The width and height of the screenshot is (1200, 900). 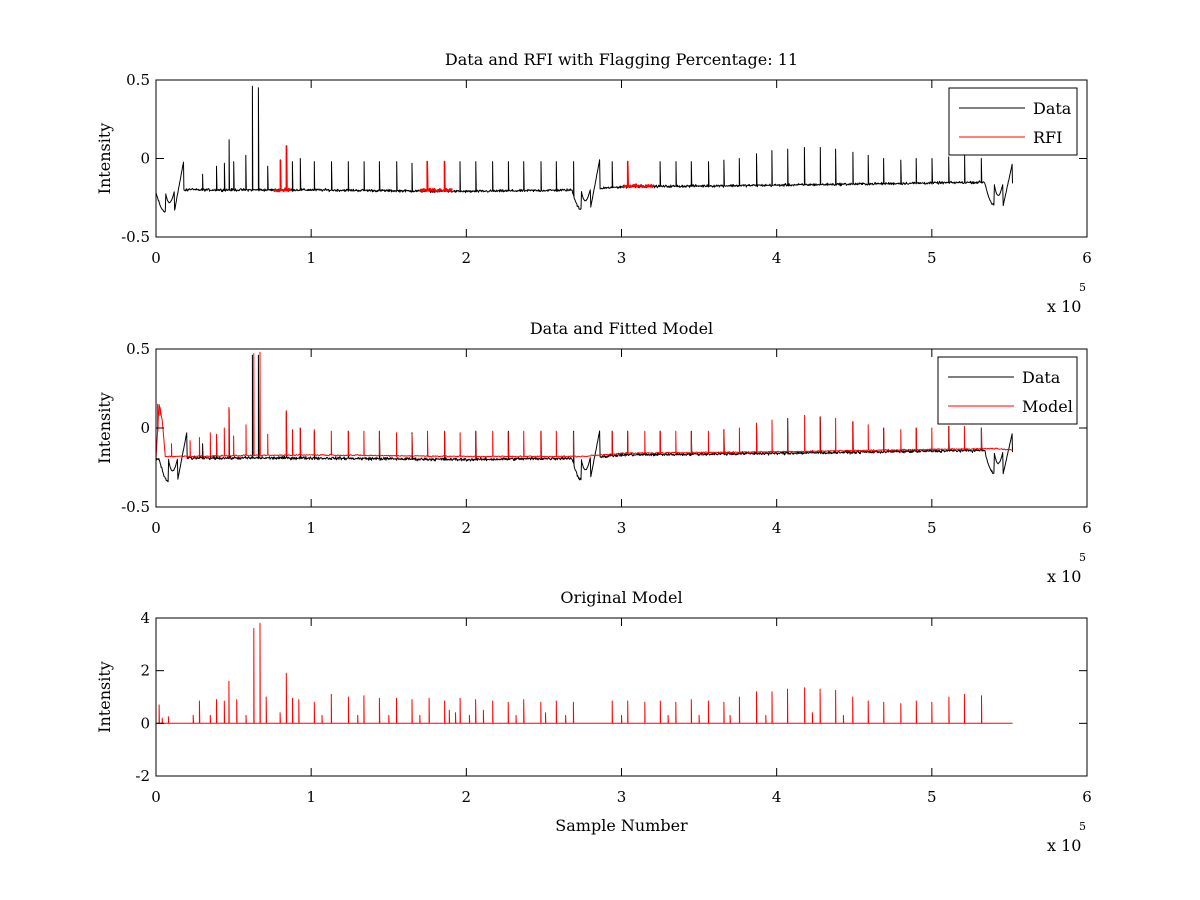 What do you see at coordinates (1047, 406) in the screenshot?
I see `legend-label-model: Model` at bounding box center [1047, 406].